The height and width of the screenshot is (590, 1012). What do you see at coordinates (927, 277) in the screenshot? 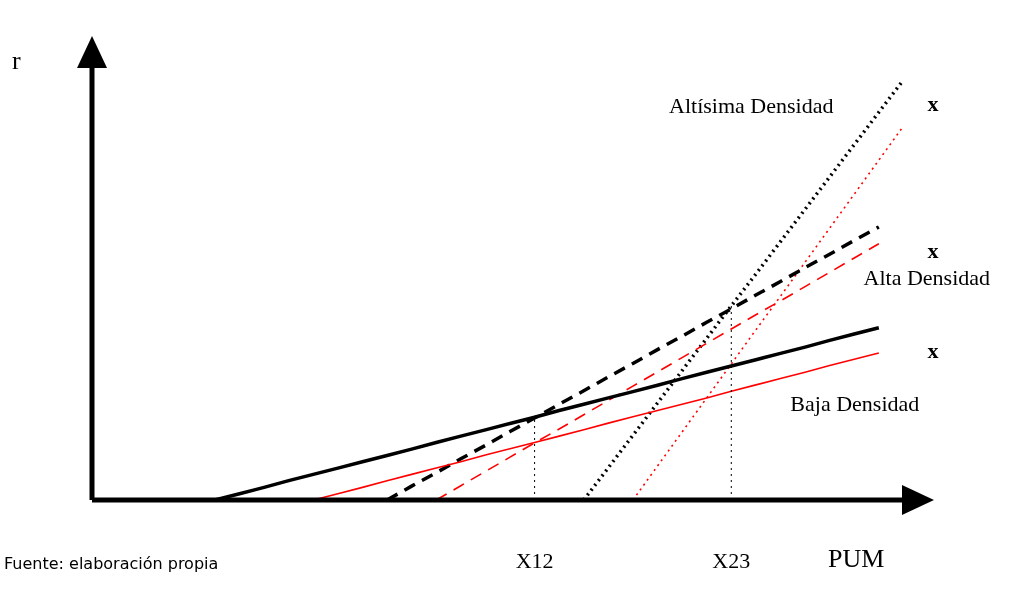
I see `series-label: Alta Densidad` at bounding box center [927, 277].